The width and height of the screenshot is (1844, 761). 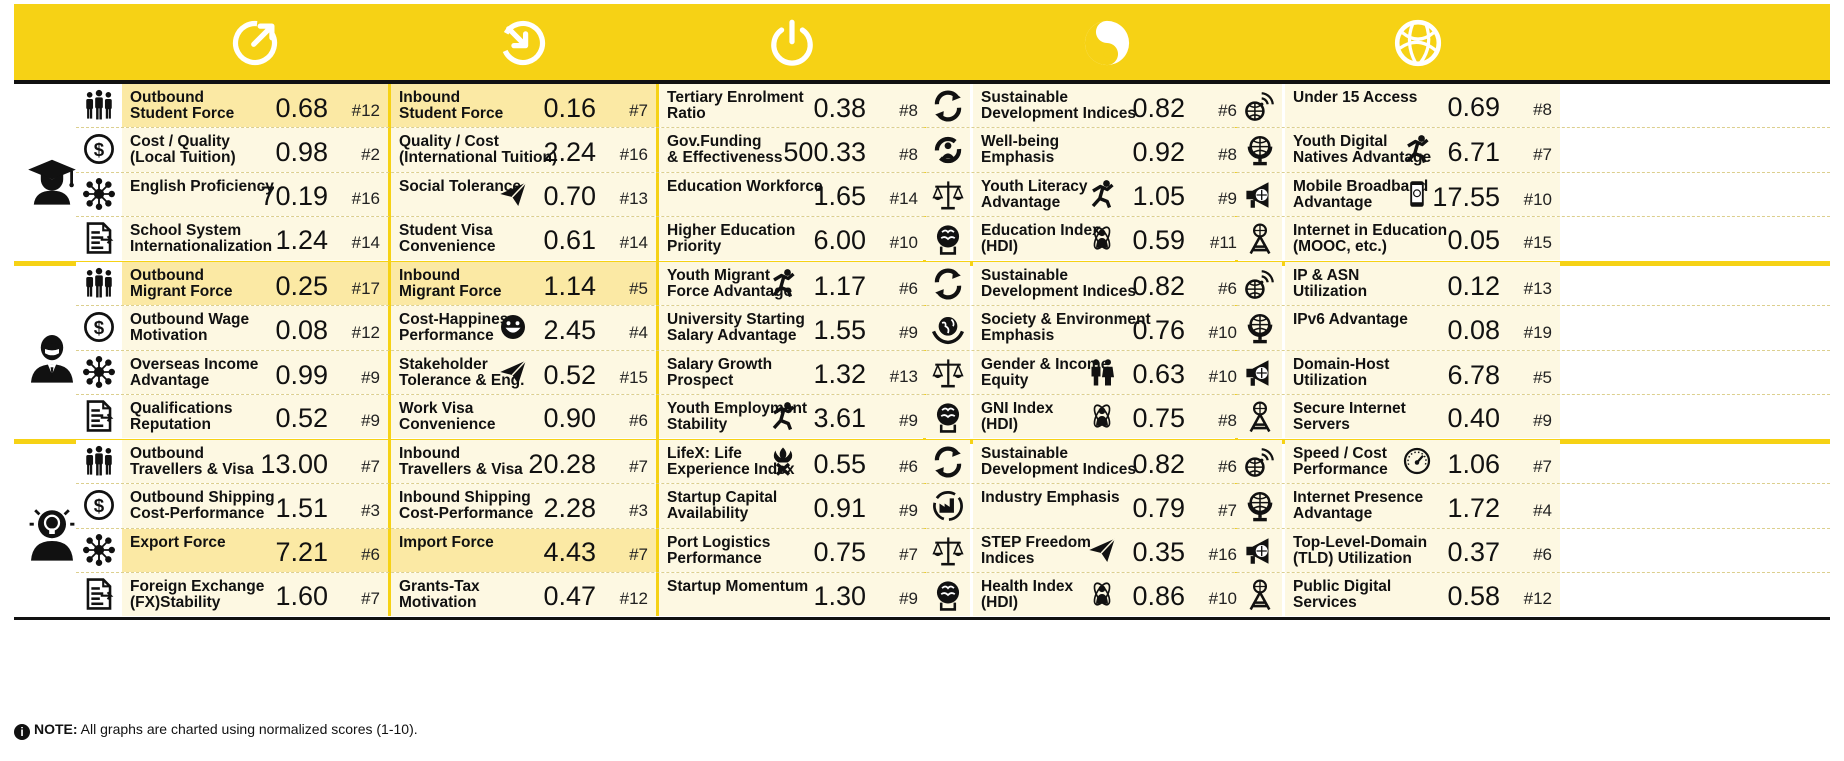 I want to click on metric-rank: #11, so click(x=1223, y=243).